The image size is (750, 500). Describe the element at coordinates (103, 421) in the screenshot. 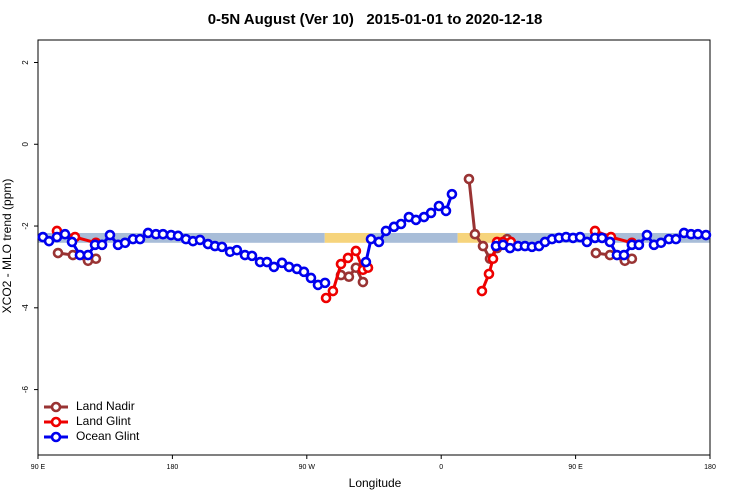

I see `legend-label: Land Glint` at that location.